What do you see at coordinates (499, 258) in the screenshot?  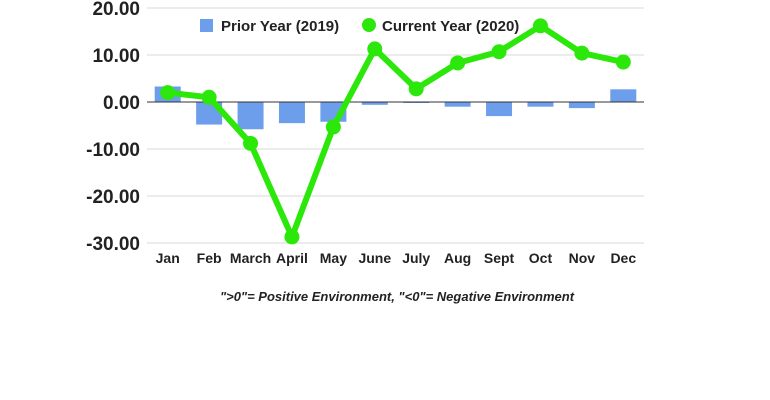 I see `x-tick-label: Sept` at bounding box center [499, 258].